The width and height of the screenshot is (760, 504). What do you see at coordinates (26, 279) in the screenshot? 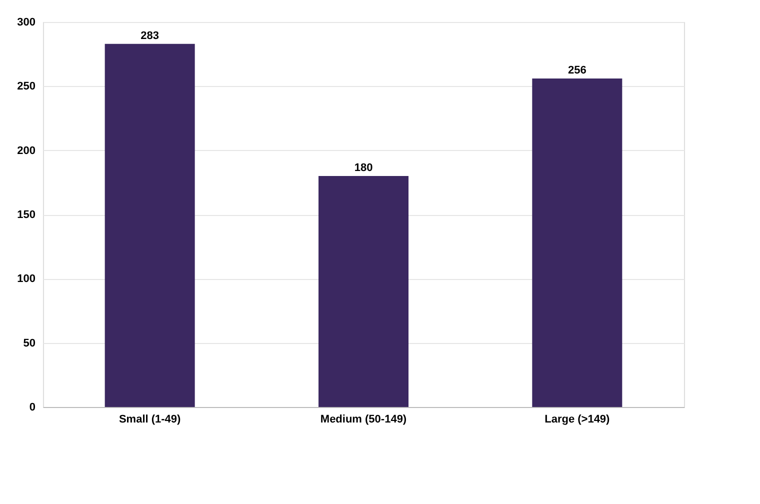
I see `y-tick-label: 100` at bounding box center [26, 279].